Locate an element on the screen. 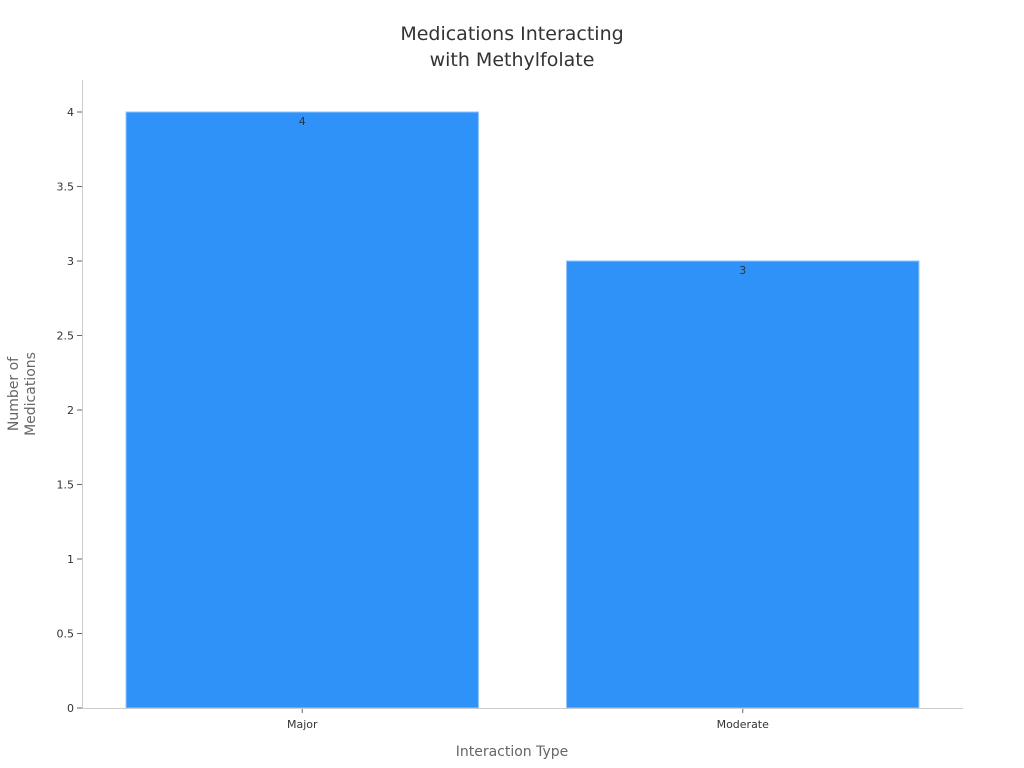 The height and width of the screenshot is (768, 1024). data-label: 4 is located at coordinates (302, 121).